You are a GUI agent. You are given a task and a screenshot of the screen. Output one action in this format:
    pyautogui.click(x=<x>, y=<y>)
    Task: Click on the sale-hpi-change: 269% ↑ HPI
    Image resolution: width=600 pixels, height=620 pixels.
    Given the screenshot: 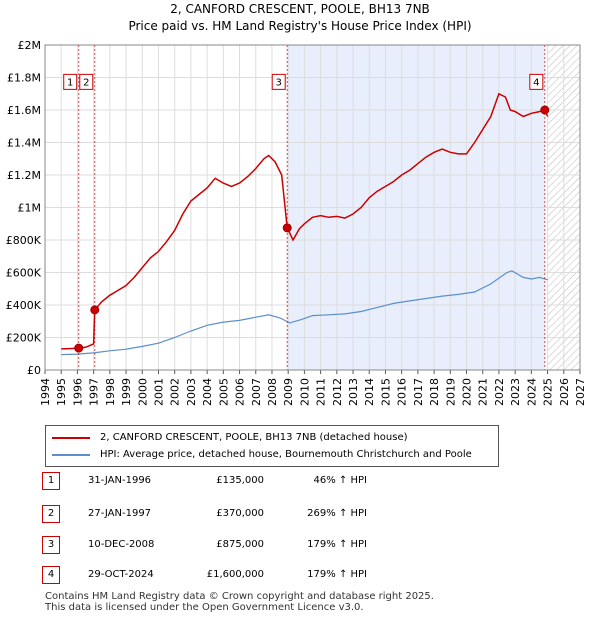 What is the action you would take?
    pyautogui.click(x=337, y=513)
    